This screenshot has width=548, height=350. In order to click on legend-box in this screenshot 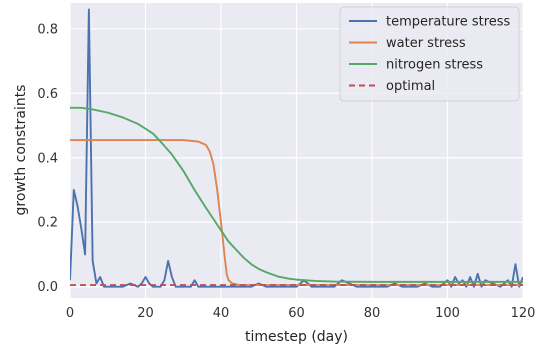, I will do `click(429, 54)`.